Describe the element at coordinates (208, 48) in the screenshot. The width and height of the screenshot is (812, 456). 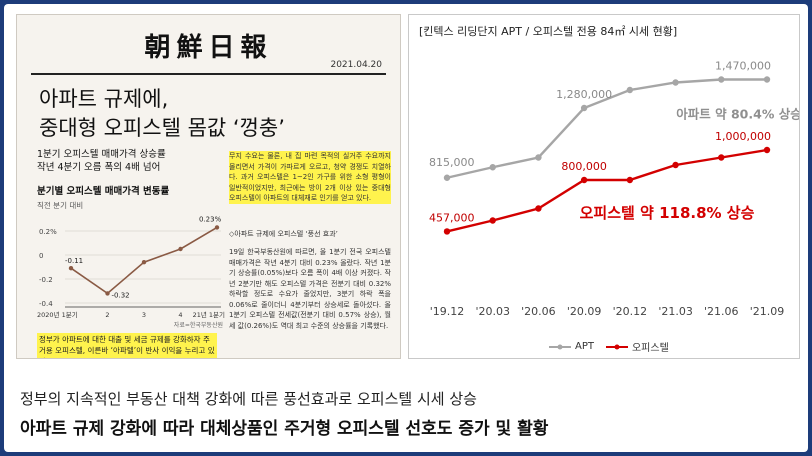
I see `newspaper-masthead: 朝鮮日報` at that location.